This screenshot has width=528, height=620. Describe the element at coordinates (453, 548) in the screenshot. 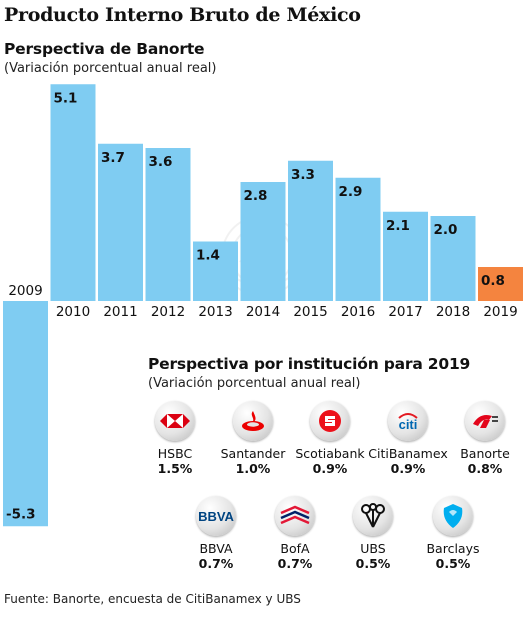

I see `institution-name: Barclays` at that location.